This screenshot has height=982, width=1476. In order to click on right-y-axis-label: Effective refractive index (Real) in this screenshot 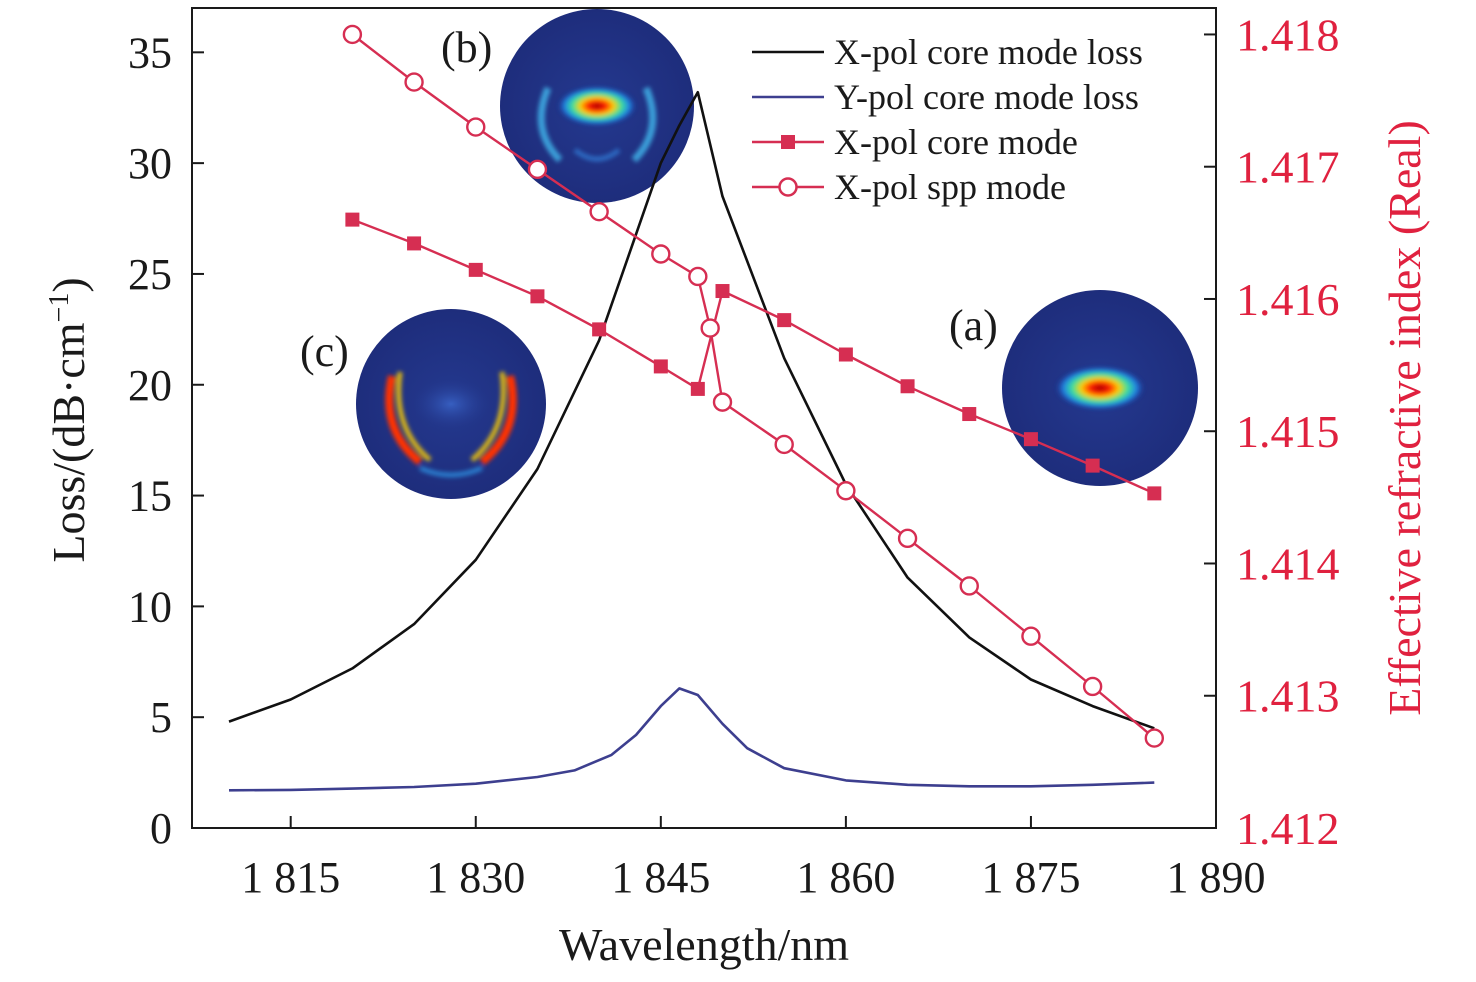, I will do `click(1404, 418)`.